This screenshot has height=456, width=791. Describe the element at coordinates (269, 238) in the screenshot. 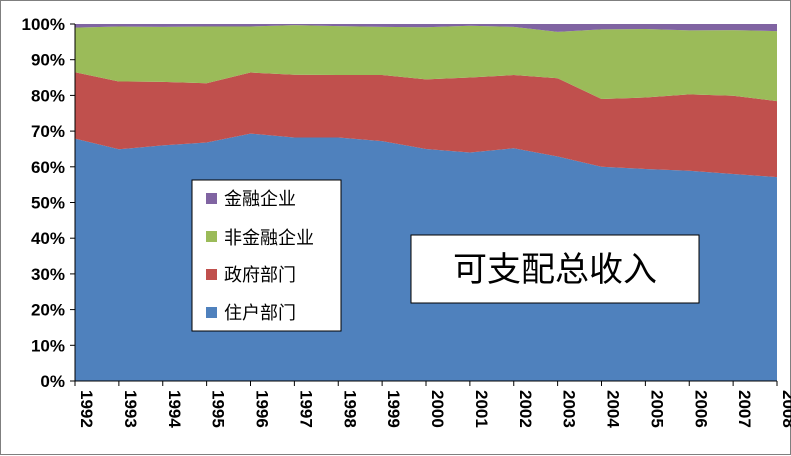

I see `legend-label-non-financial: 非金融企业` at that location.